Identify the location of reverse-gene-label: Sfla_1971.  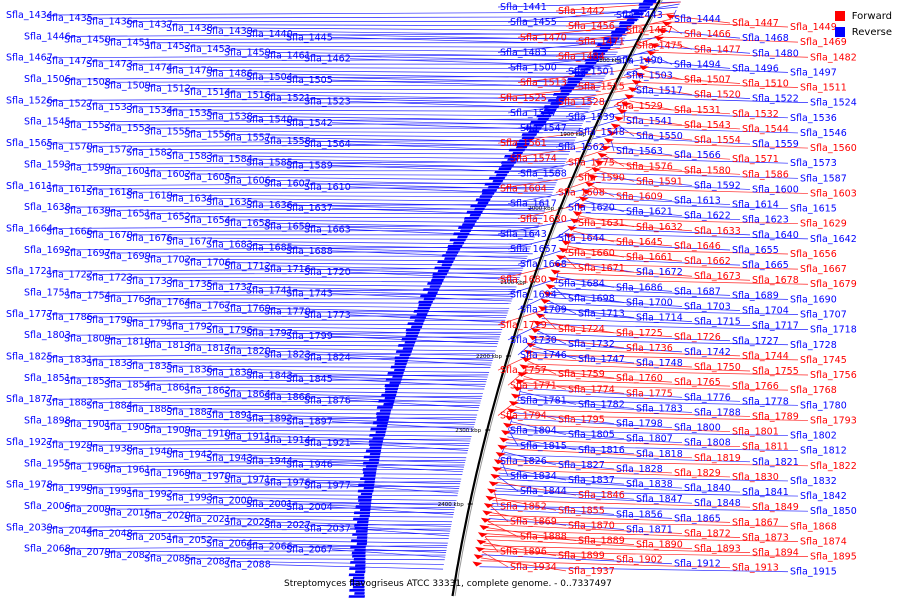
(247, 479).